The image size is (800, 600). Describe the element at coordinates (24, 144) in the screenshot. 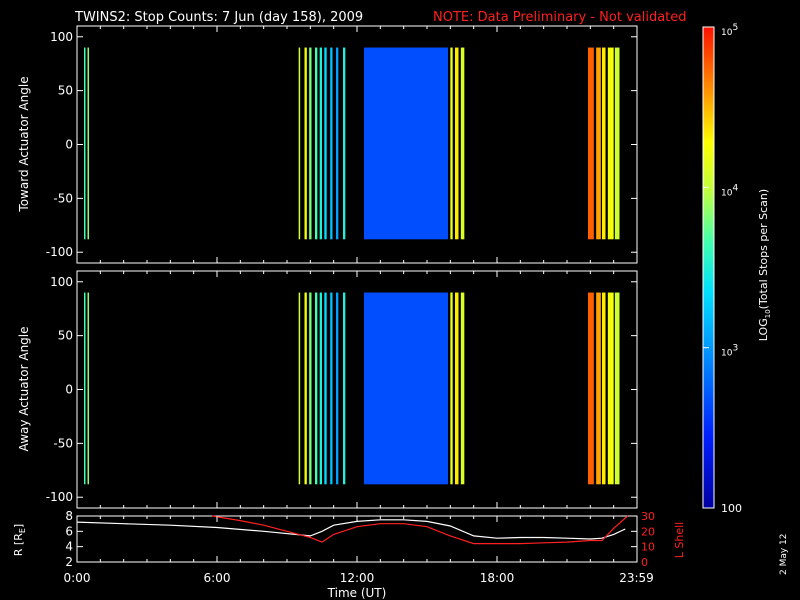

I see `toward-y-axis-label: Toward Actuator Angle` at that location.